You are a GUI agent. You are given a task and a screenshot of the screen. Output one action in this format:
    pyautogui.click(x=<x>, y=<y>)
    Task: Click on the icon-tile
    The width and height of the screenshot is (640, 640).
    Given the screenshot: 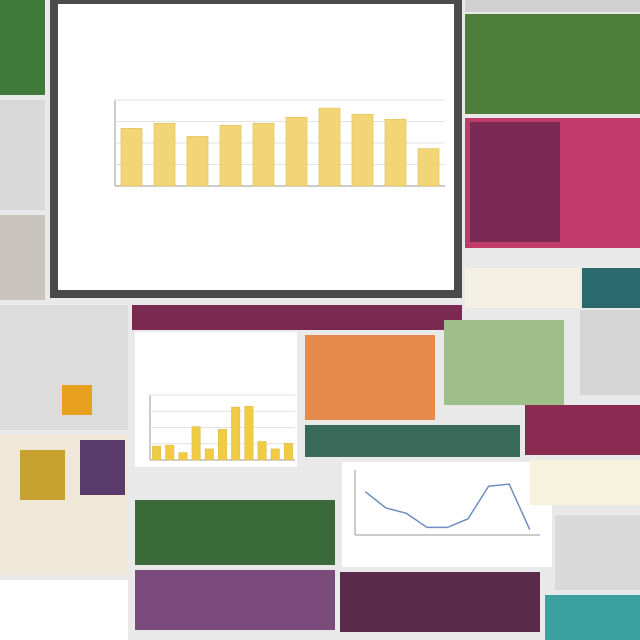 What is the action you would take?
    pyautogui.click(x=77, y=400)
    